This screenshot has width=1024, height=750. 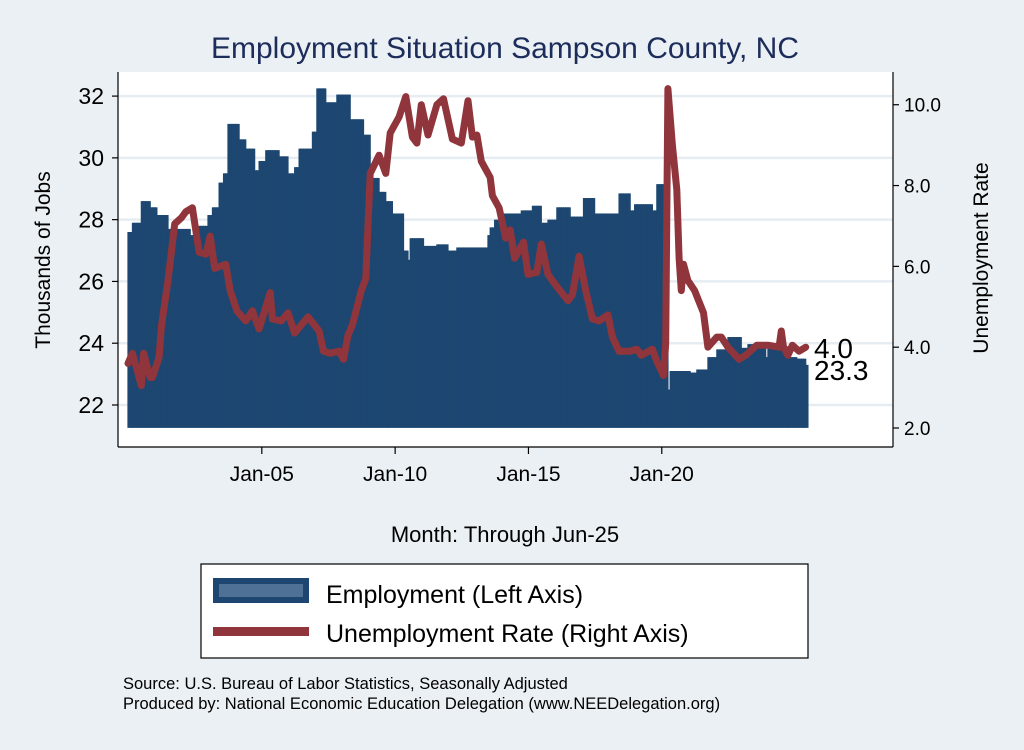 I want to click on left-tick-label: 28, so click(x=91, y=220).